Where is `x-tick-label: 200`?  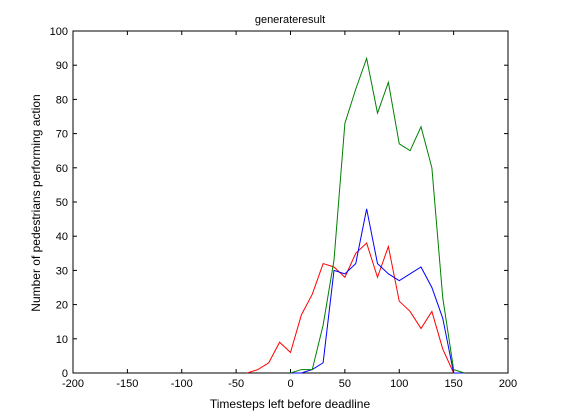 x-tick-label: 200 is located at coordinates (508, 384).